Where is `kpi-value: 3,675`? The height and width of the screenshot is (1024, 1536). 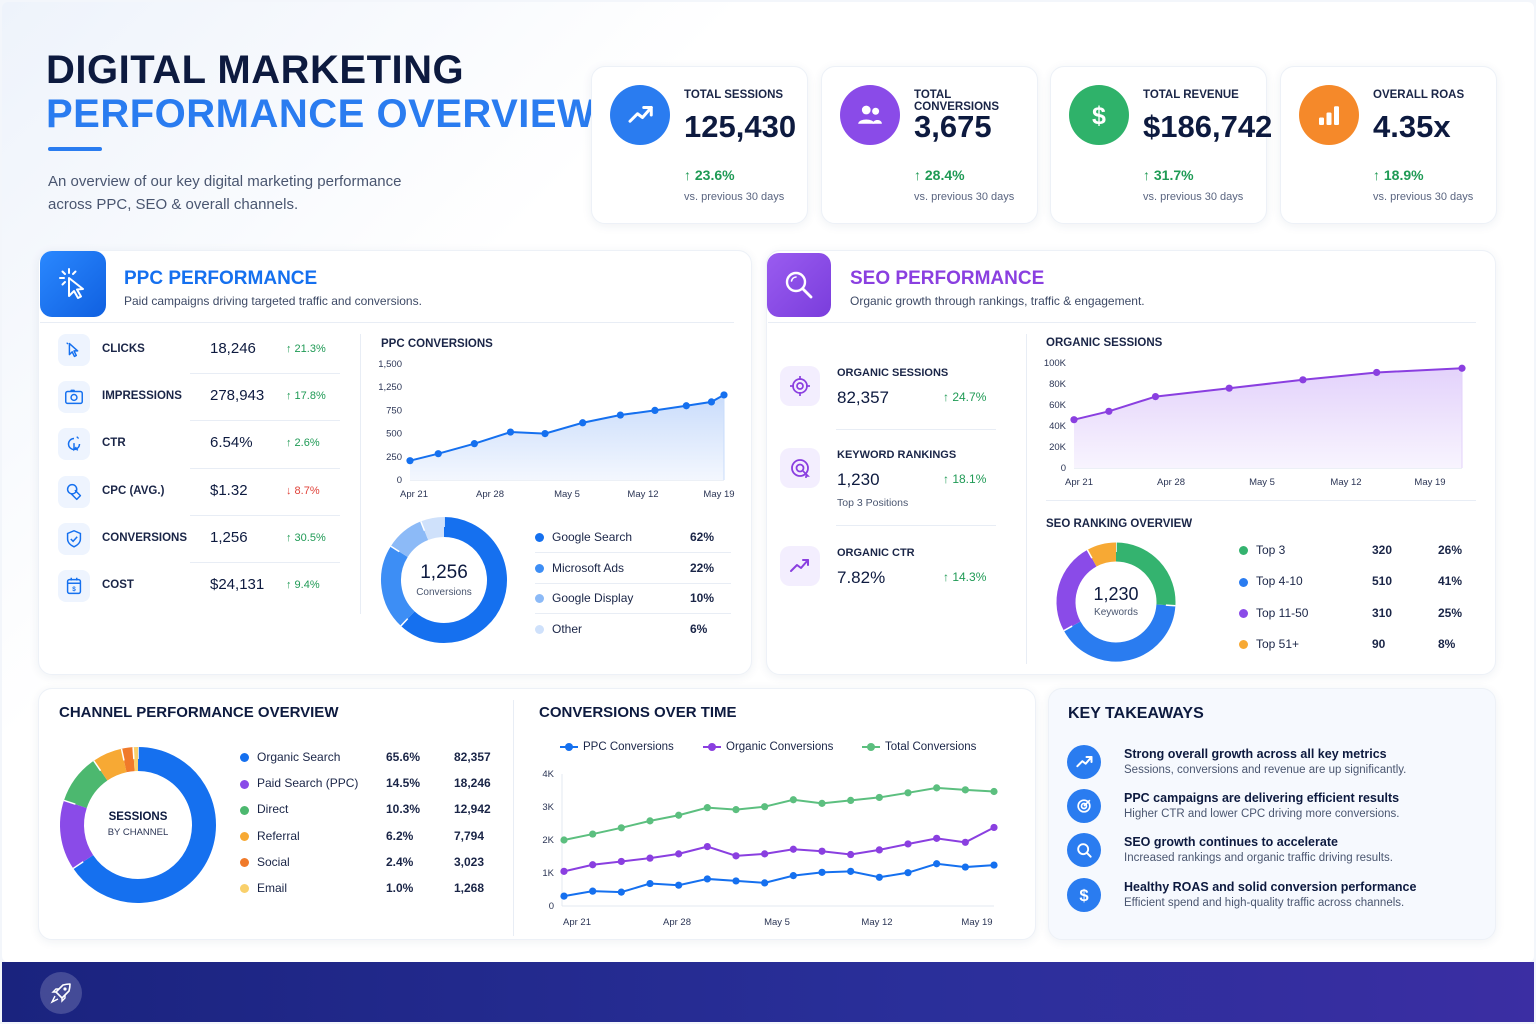
kpi-value: 3,675 is located at coordinates (953, 126).